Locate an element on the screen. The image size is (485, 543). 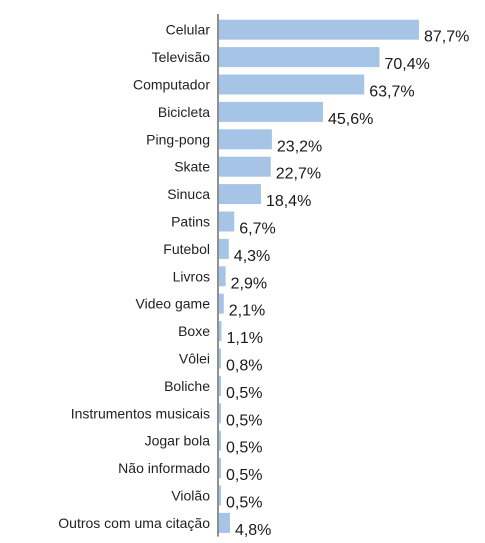
value-label: 63,7% is located at coordinates (391, 92).